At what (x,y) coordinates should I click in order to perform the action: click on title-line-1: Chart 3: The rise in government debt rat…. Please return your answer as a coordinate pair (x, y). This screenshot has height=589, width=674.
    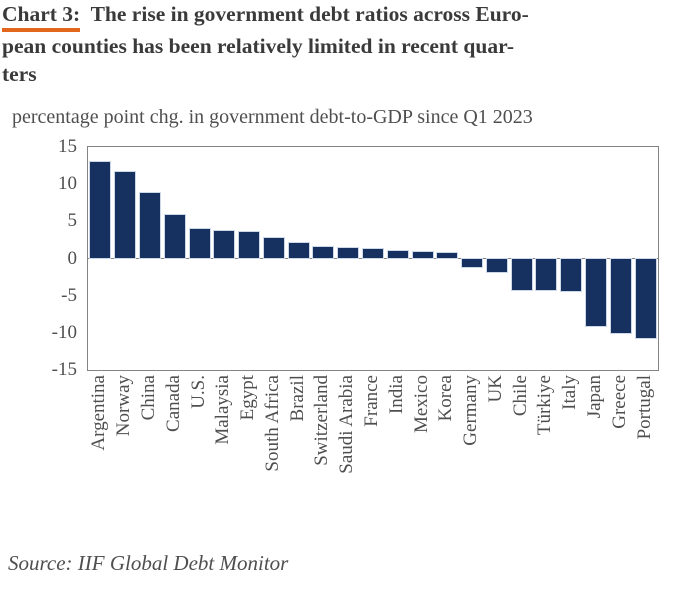
    Looking at the image, I should click on (337, 16).